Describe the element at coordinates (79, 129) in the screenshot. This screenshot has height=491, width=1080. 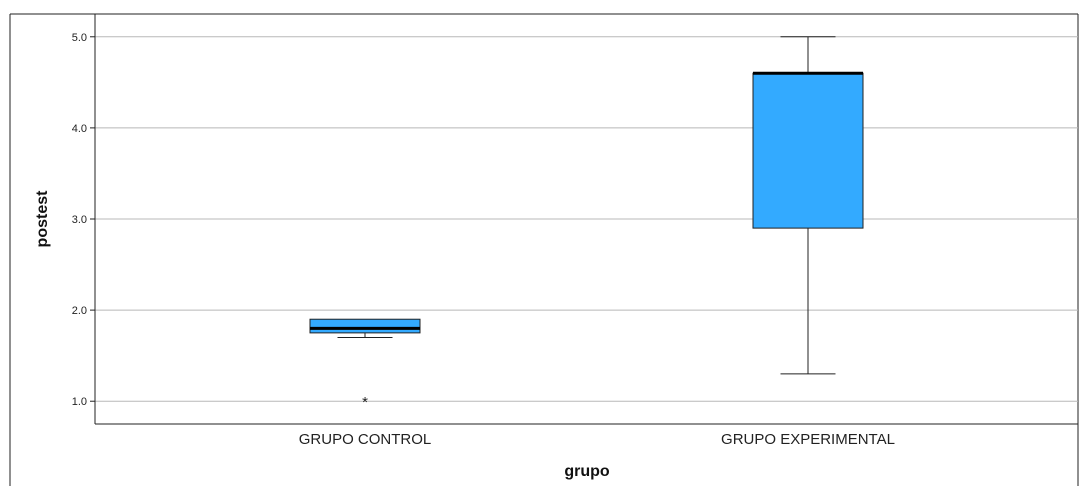
I see `y-tick-label: 4.0` at that location.